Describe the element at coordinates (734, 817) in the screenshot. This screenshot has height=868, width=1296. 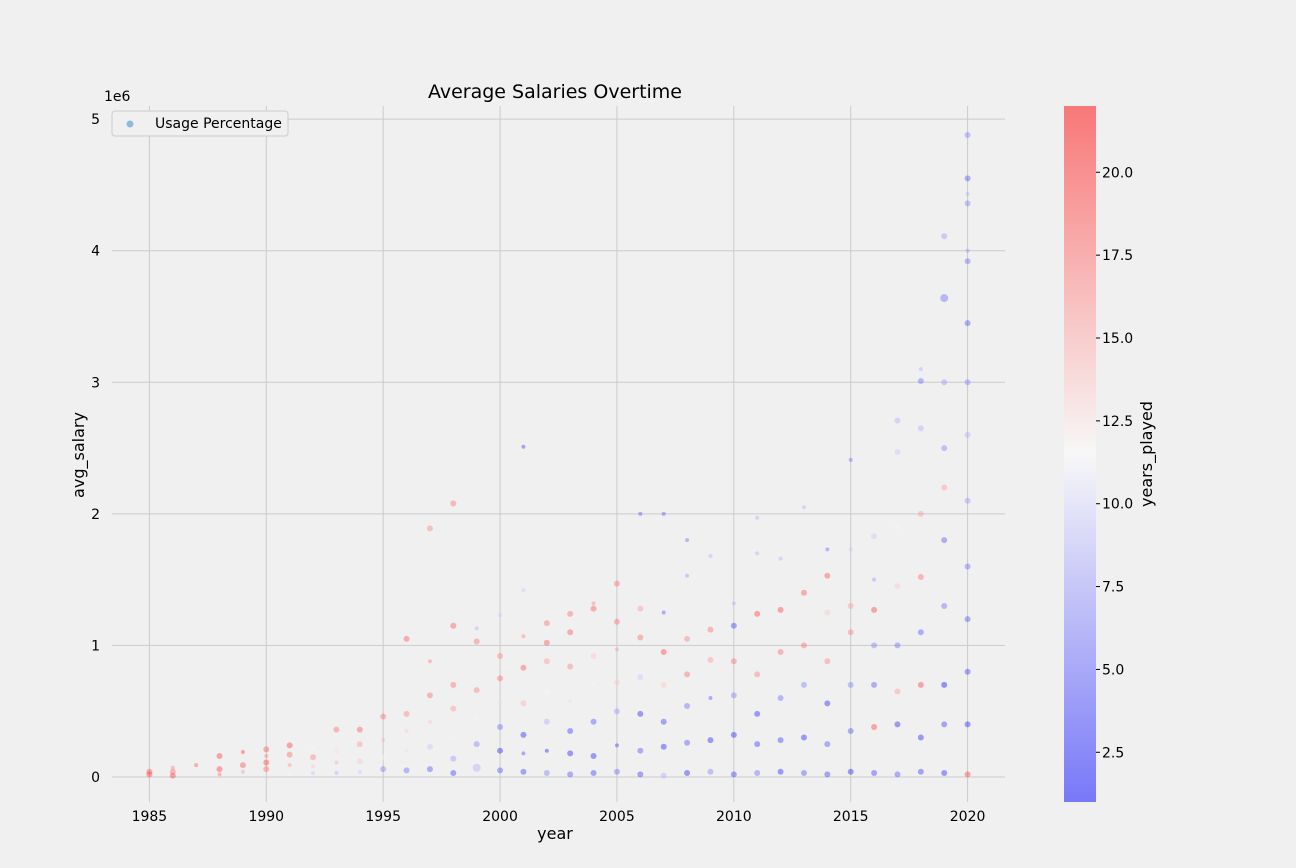
I see `x-tick-label: 2010` at that location.